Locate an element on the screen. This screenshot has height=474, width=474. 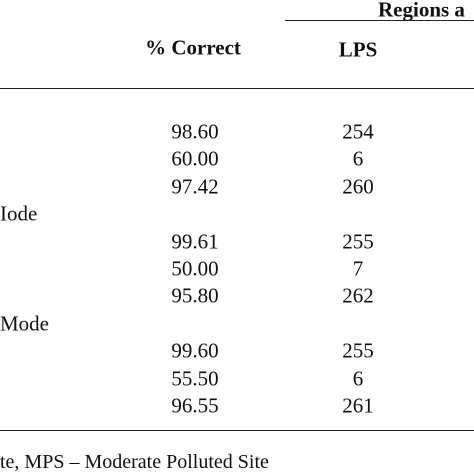
column-header: LPS is located at coordinates (358, 49).